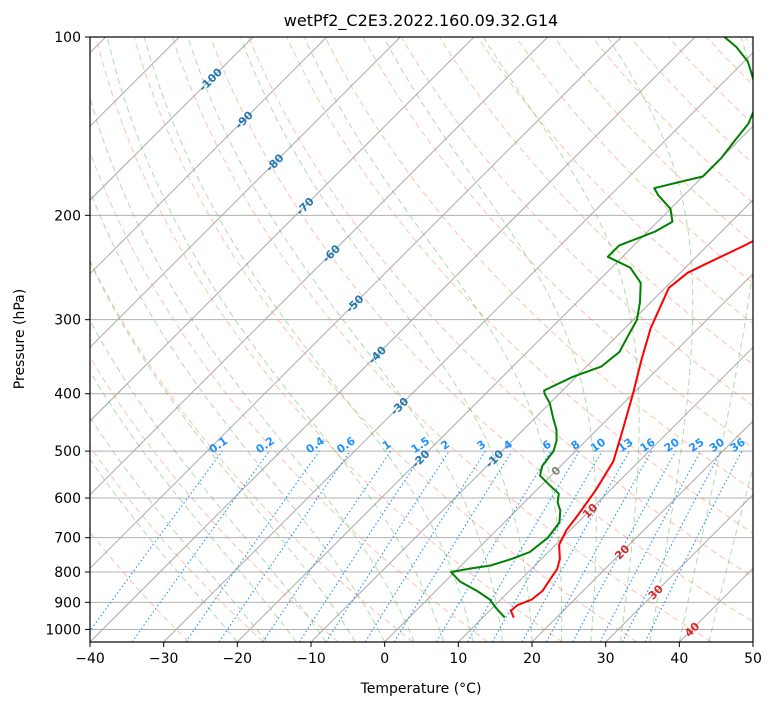 This screenshot has width=775, height=708. Describe the element at coordinates (67, 452) in the screenshot. I see `y-tick-label: 500` at that location.